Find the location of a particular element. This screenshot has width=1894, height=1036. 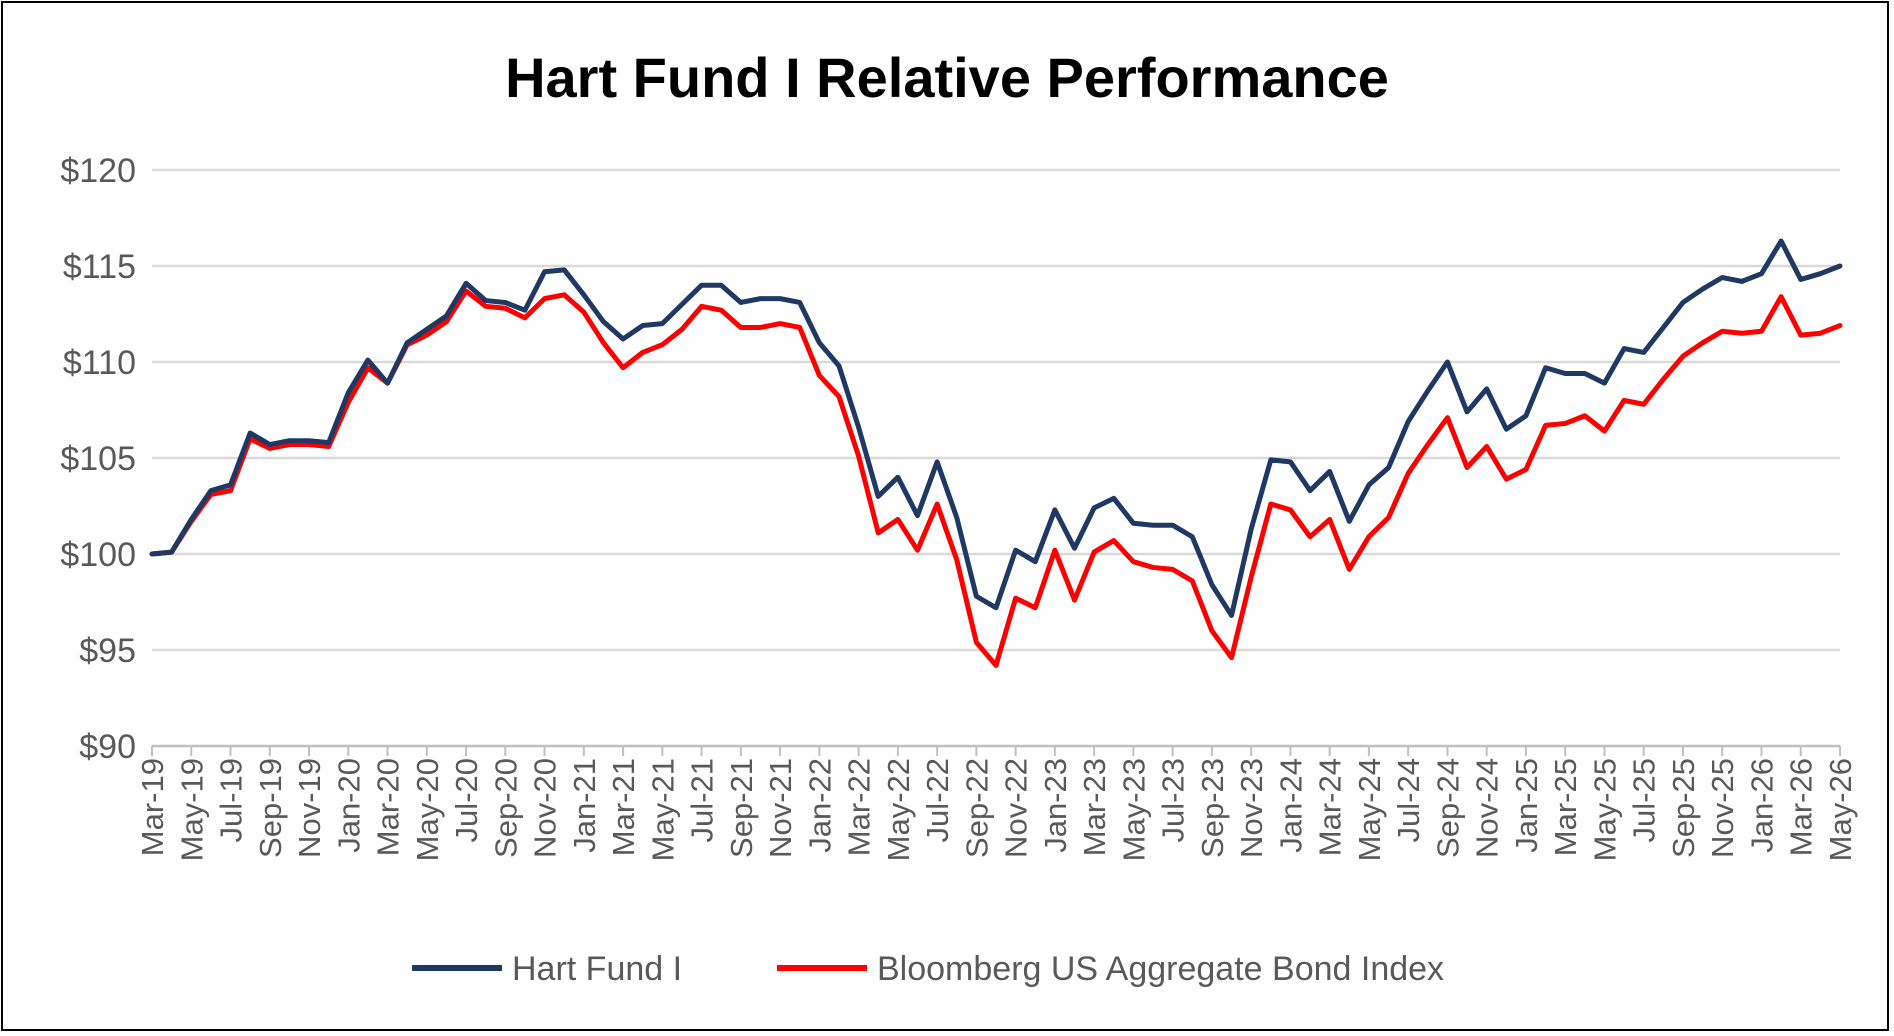

x-tick-label: Mar-21 is located at coordinates (623, 807).